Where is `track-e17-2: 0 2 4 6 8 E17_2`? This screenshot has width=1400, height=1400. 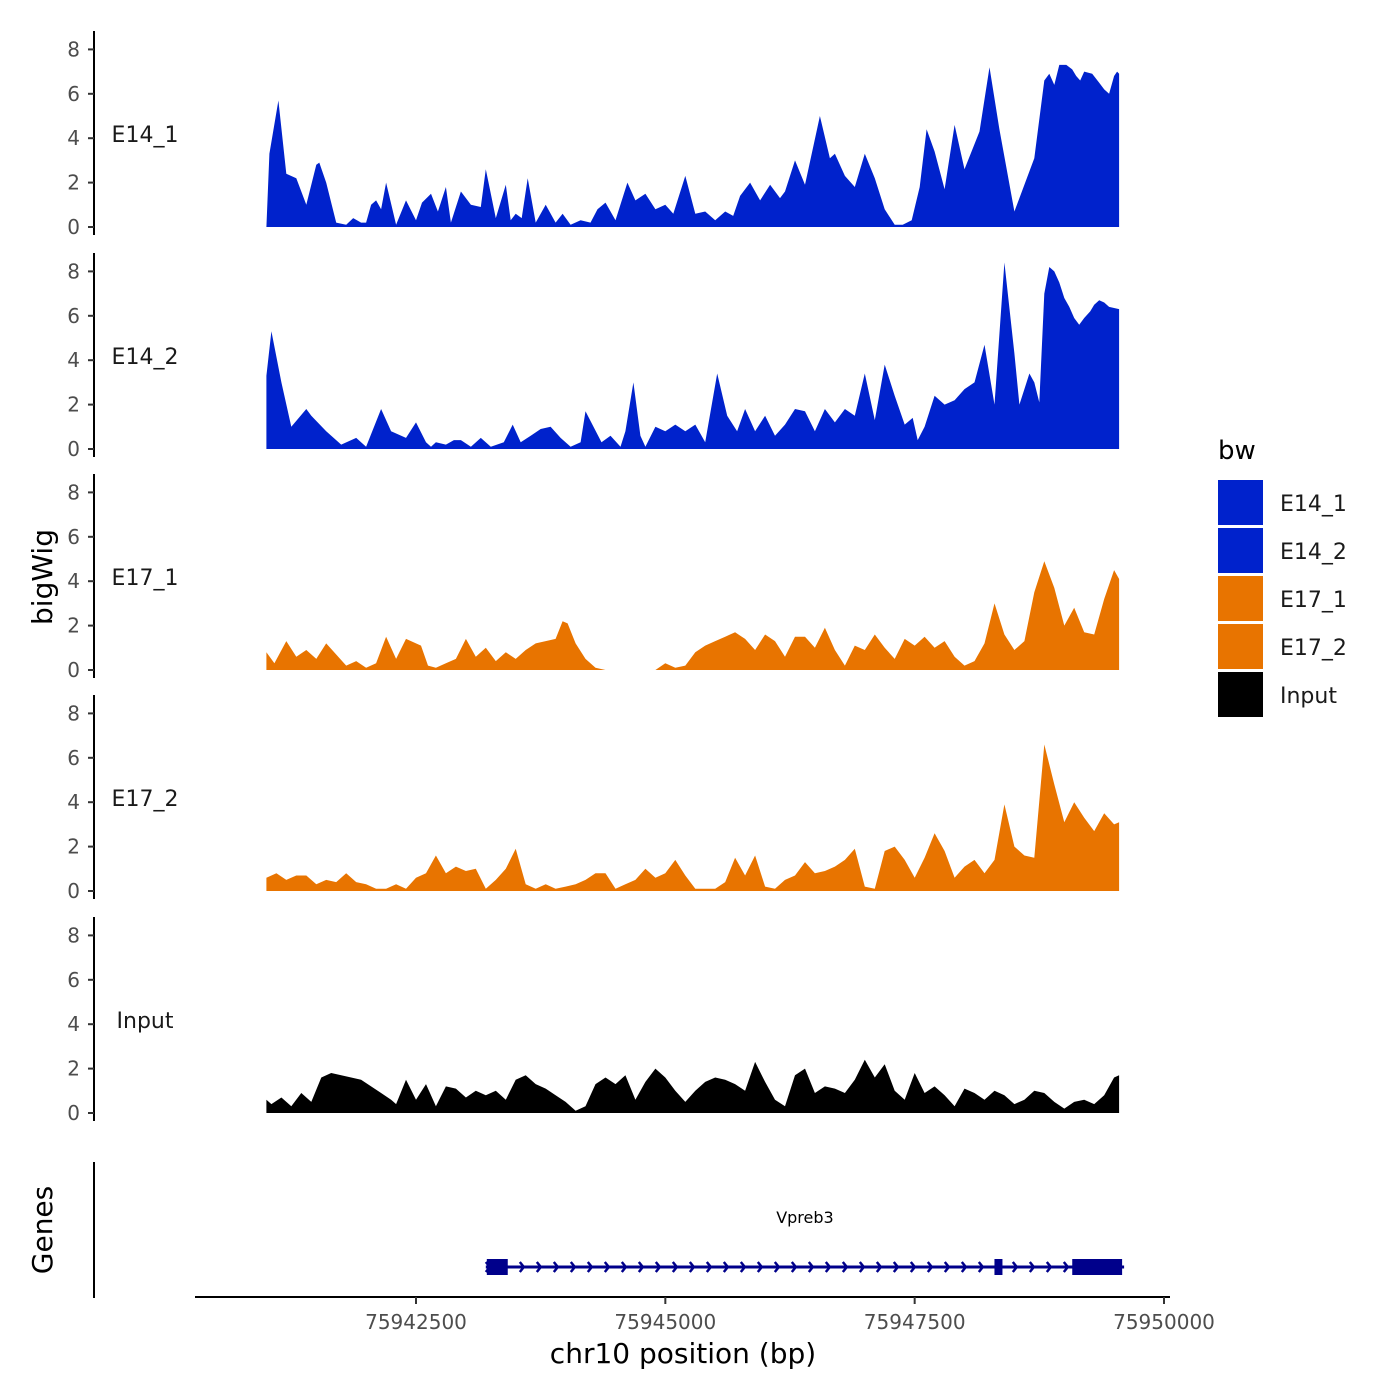
track-e17-2: 0 2 4 6 8 E17_2 is located at coordinates (593, 799).